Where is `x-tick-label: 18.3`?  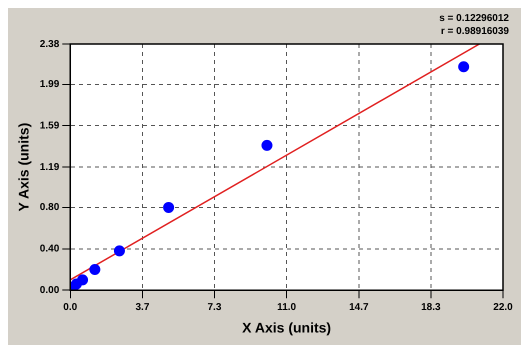 x-tick-label: 18.3 is located at coordinates (431, 307).